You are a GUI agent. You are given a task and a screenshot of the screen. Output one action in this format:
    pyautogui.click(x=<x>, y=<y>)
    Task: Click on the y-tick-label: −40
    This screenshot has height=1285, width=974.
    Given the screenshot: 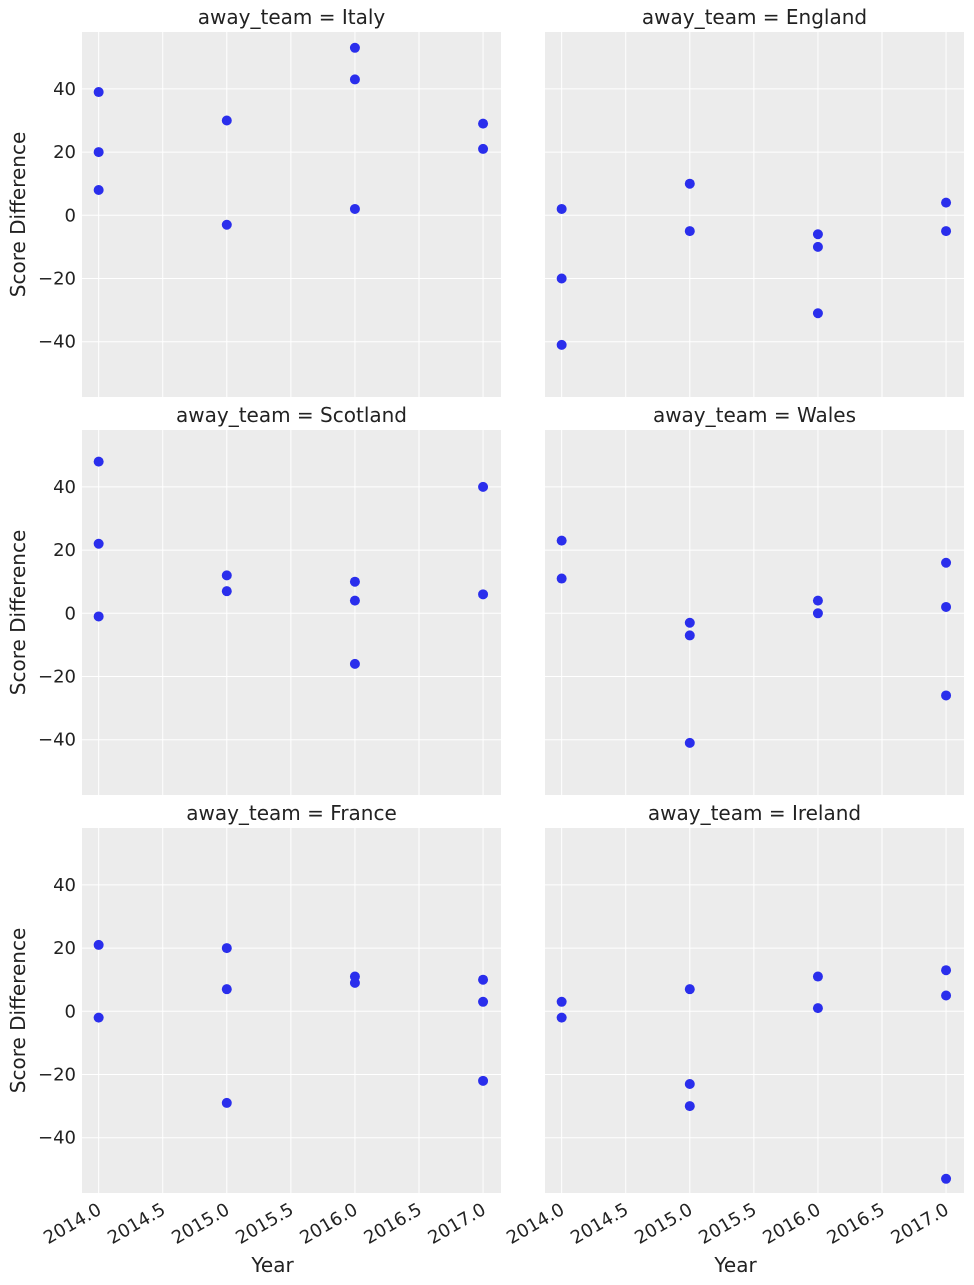 What is the action you would take?
    pyautogui.click(x=57, y=1138)
    